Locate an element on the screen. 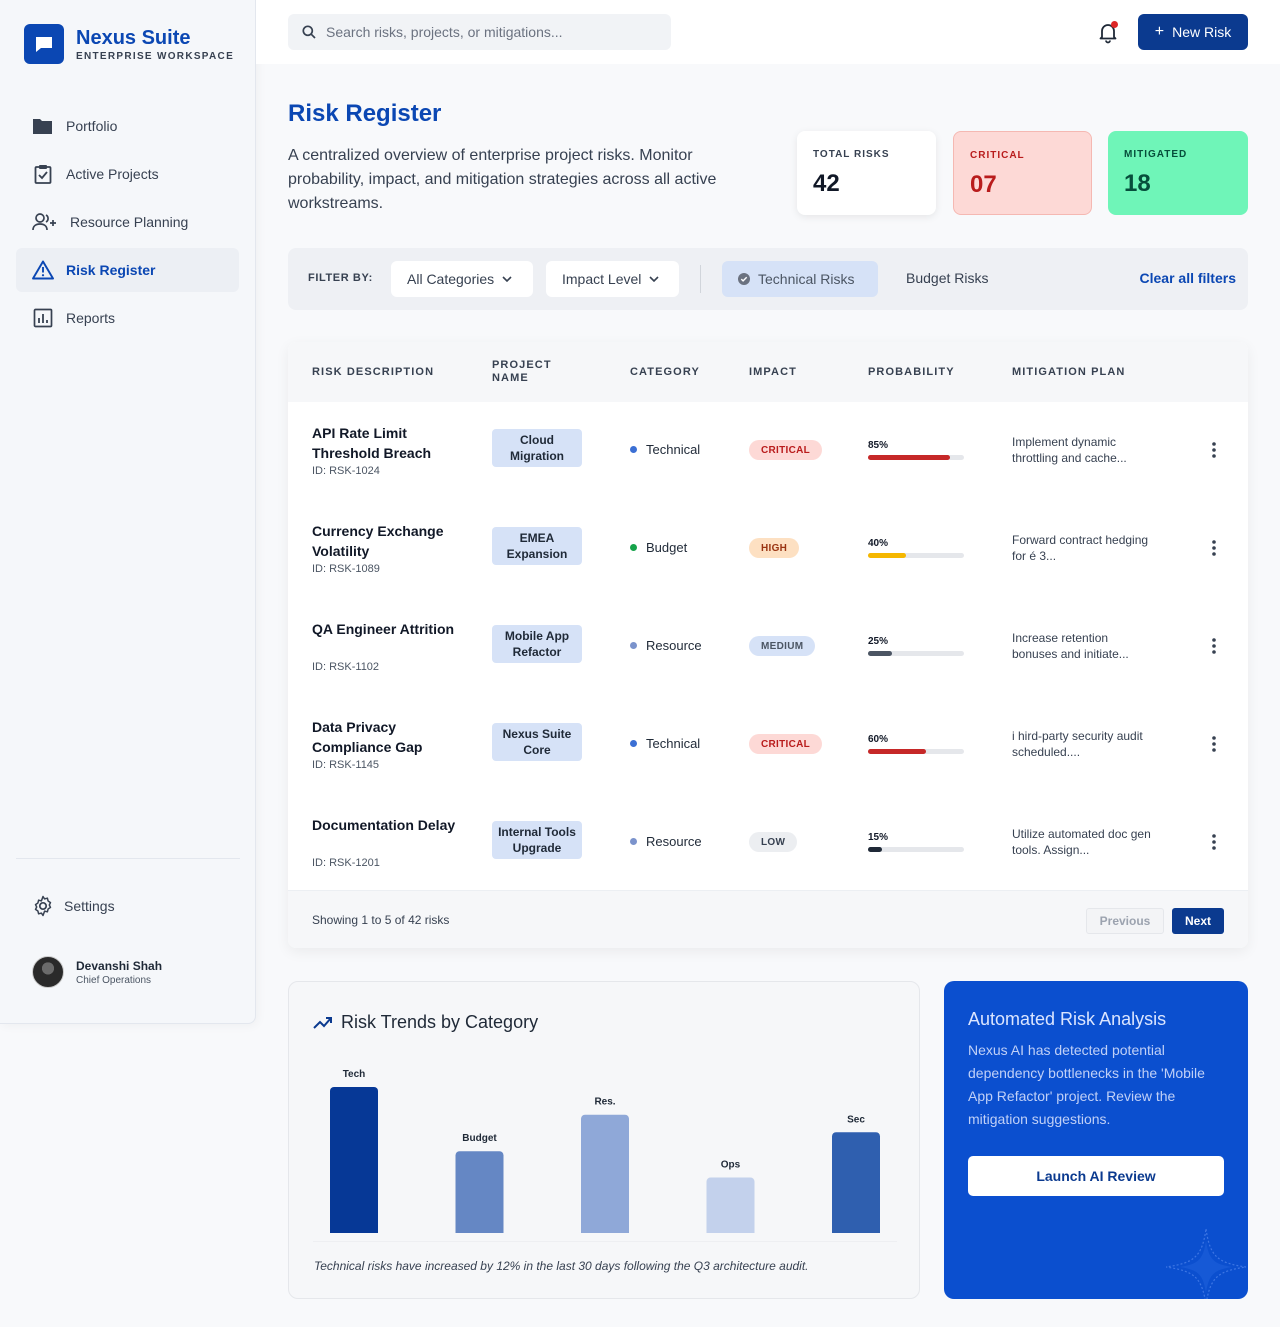  sidebar-item-risk-register: Risk Register is located at coordinates (127, 270).